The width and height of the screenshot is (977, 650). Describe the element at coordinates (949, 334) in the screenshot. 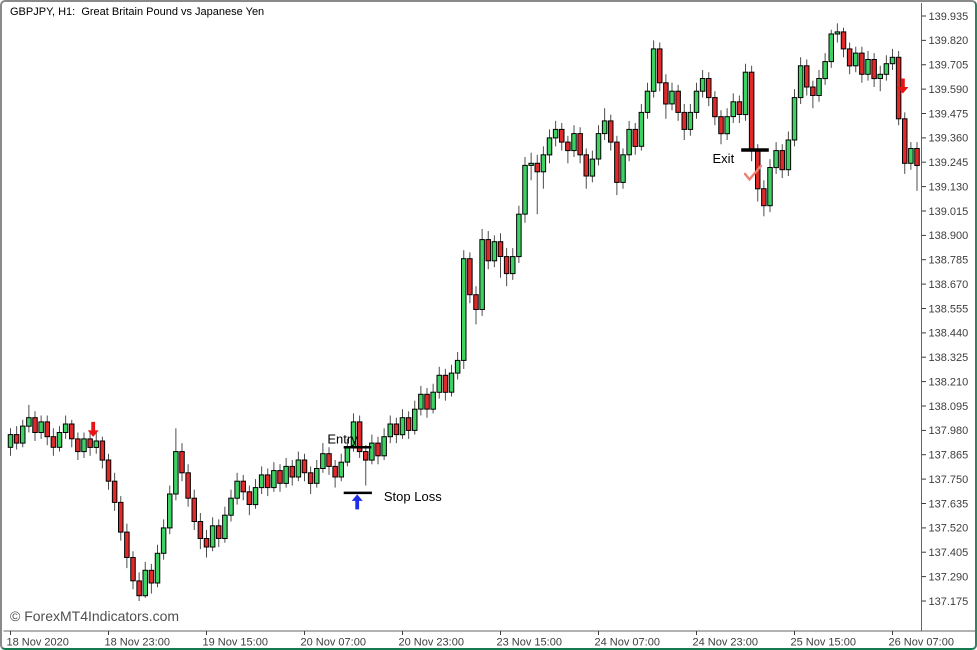

I see `price-tick-label: 138.440` at that location.